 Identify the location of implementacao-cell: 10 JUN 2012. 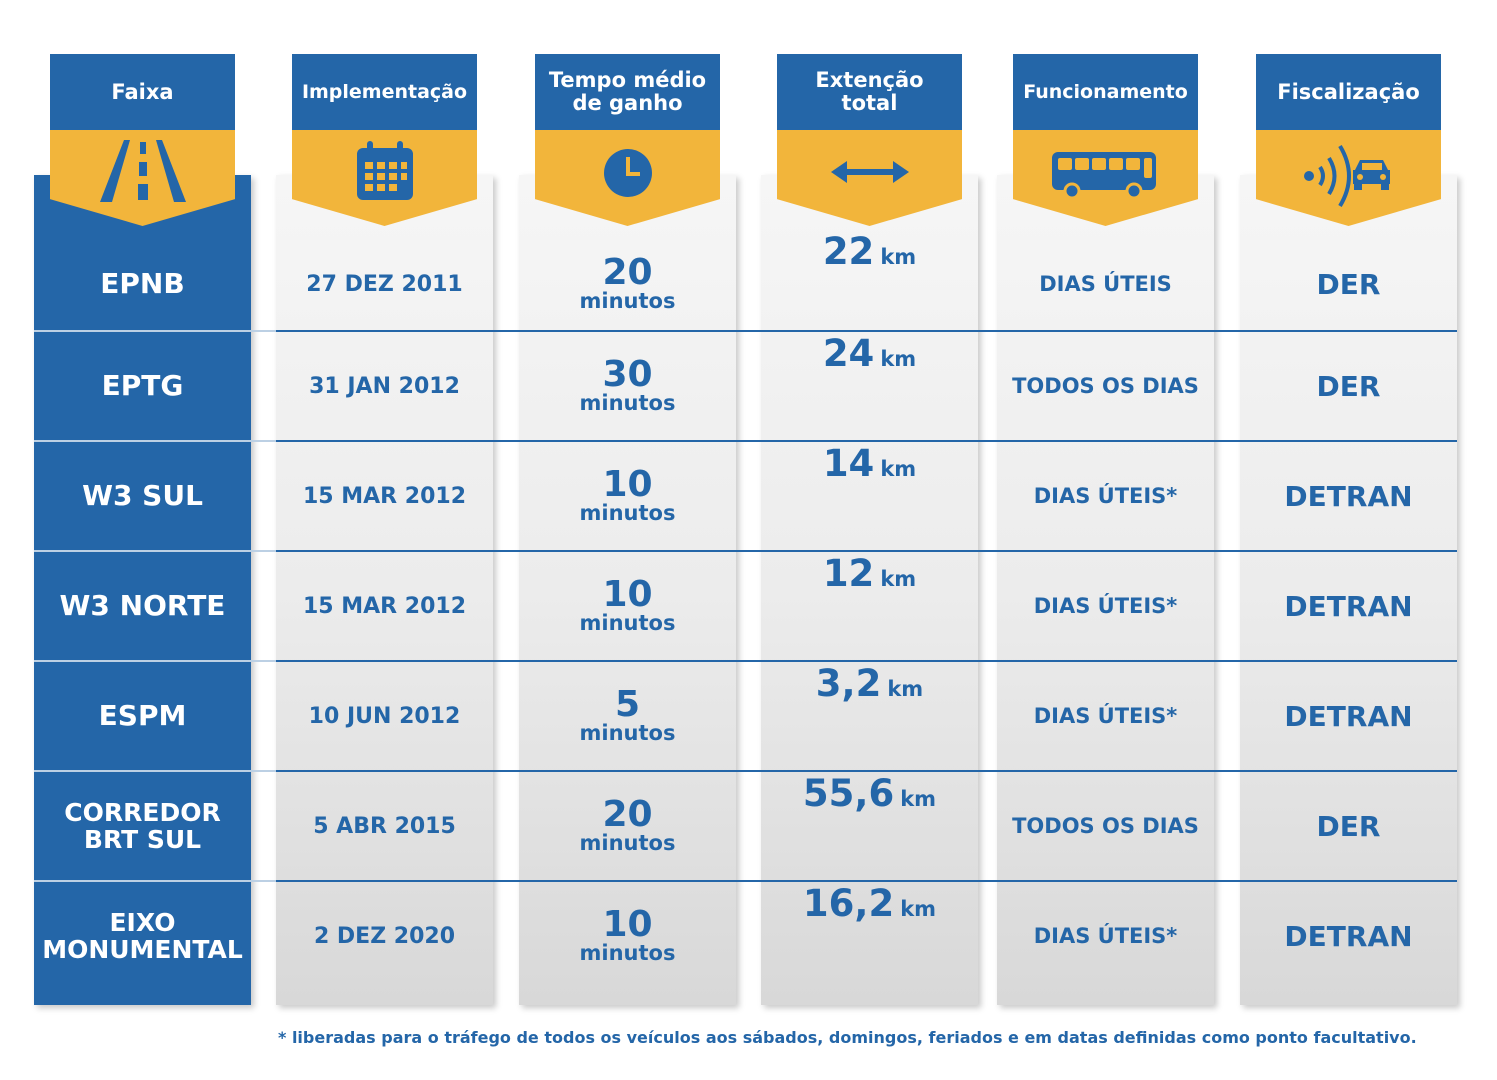
(384, 716).